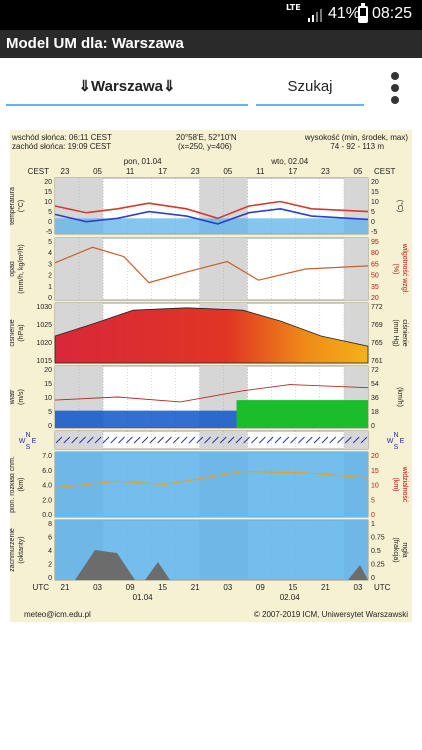 This screenshot has width=422, height=750. I want to click on y-tick-right: 765, so click(377, 343).